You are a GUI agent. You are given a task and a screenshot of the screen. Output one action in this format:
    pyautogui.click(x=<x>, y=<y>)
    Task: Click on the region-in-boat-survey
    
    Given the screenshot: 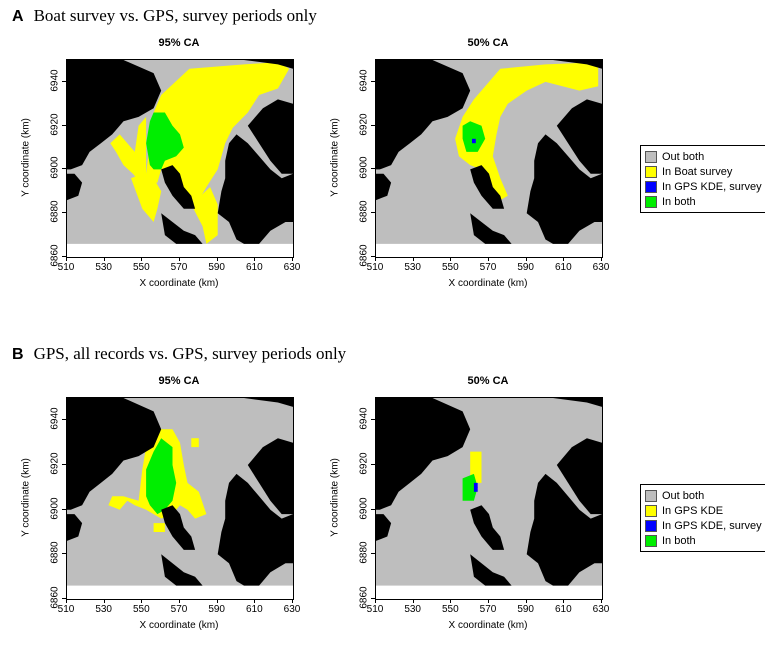 What is the action you would take?
    pyautogui.click(x=204, y=215)
    